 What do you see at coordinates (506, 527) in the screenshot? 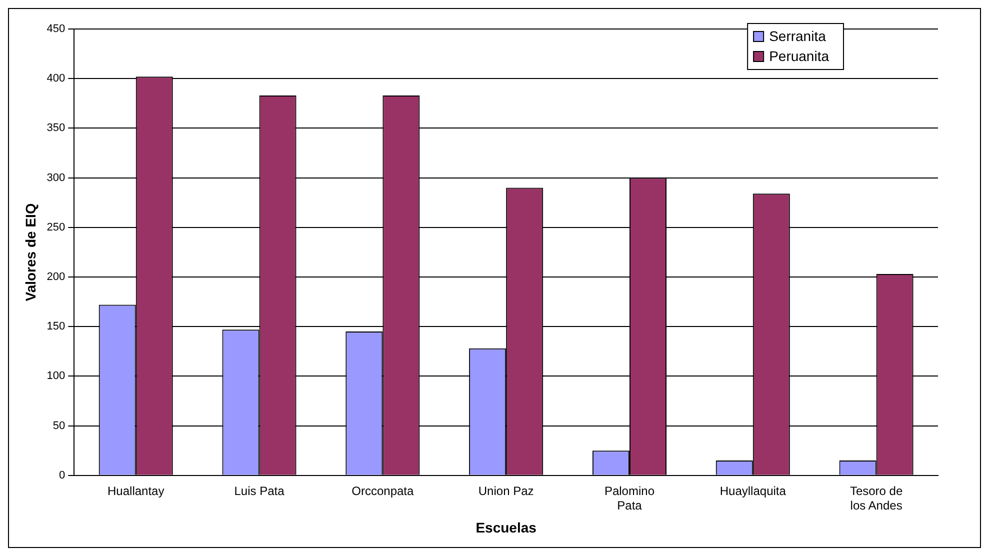
I see `x-axis-title: Escuelas` at bounding box center [506, 527].